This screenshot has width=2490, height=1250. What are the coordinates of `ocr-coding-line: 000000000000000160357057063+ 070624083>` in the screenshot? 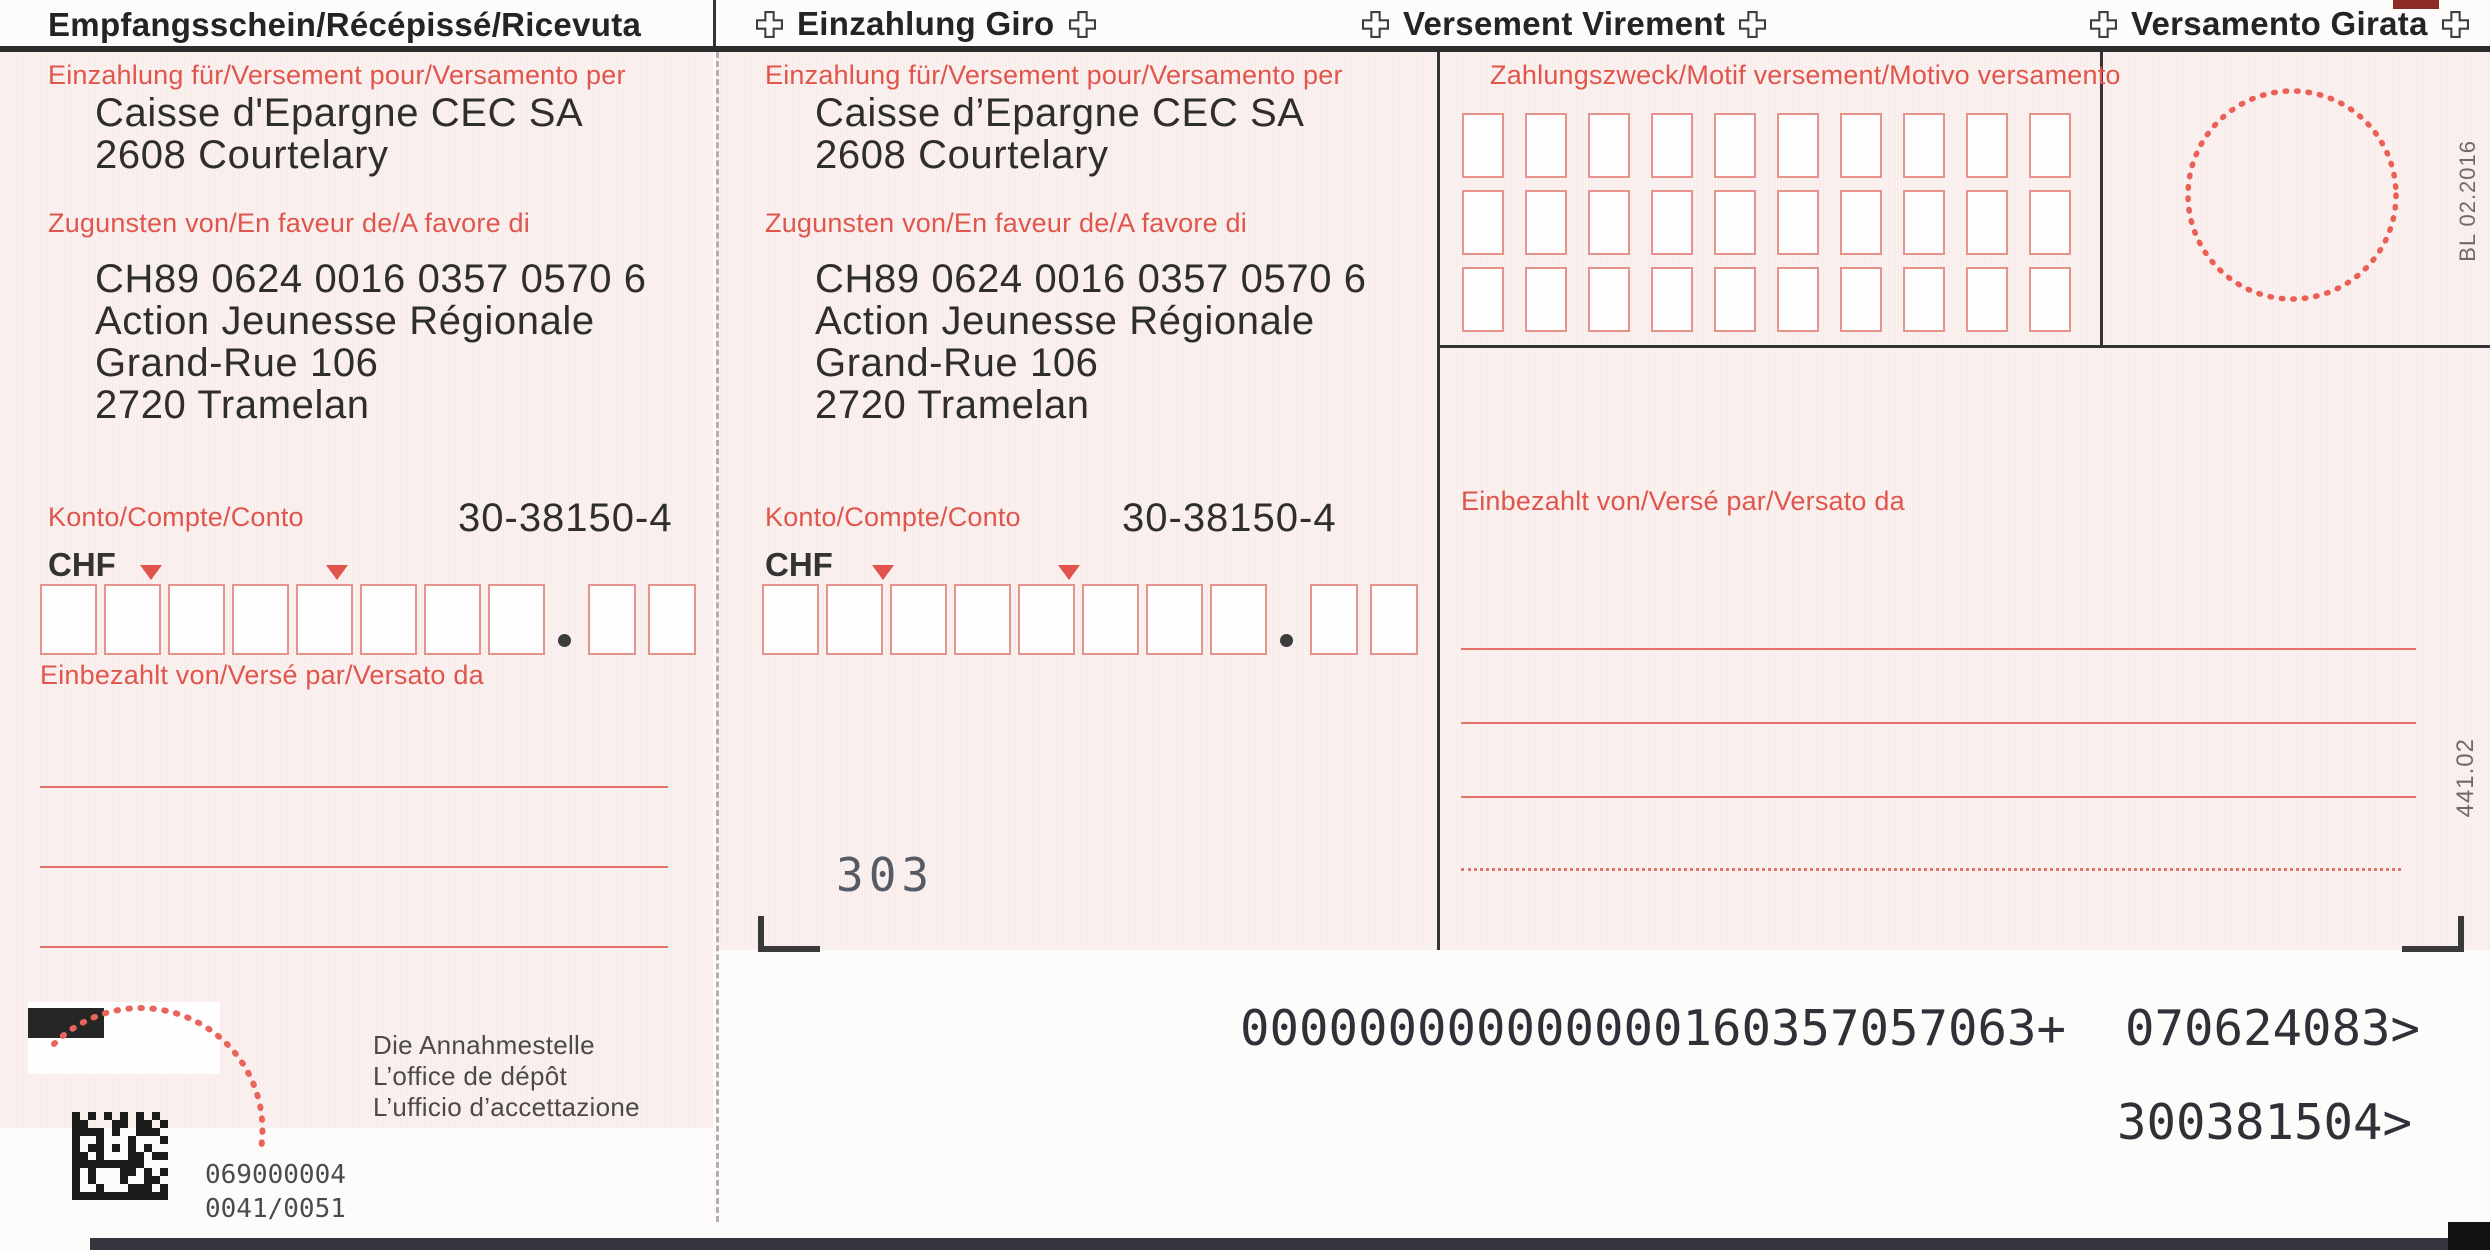 It's located at (1830, 1028).